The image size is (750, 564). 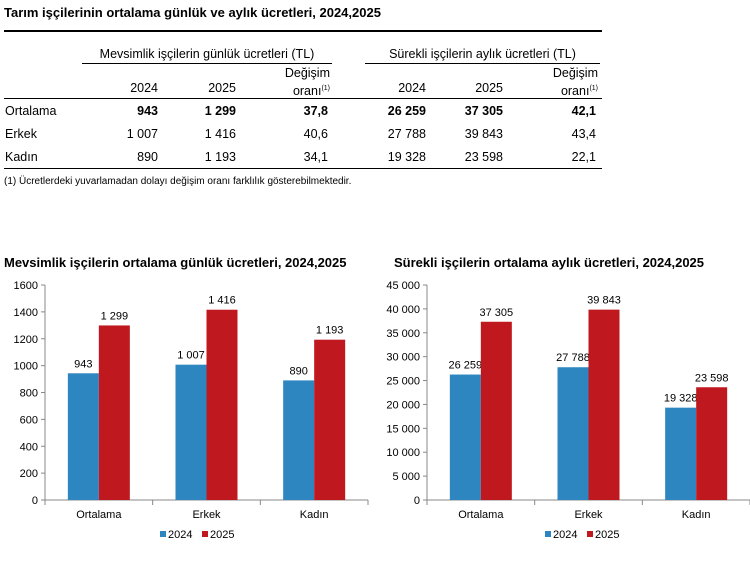 I want to click on data-label: 23 598, so click(x=712, y=378).